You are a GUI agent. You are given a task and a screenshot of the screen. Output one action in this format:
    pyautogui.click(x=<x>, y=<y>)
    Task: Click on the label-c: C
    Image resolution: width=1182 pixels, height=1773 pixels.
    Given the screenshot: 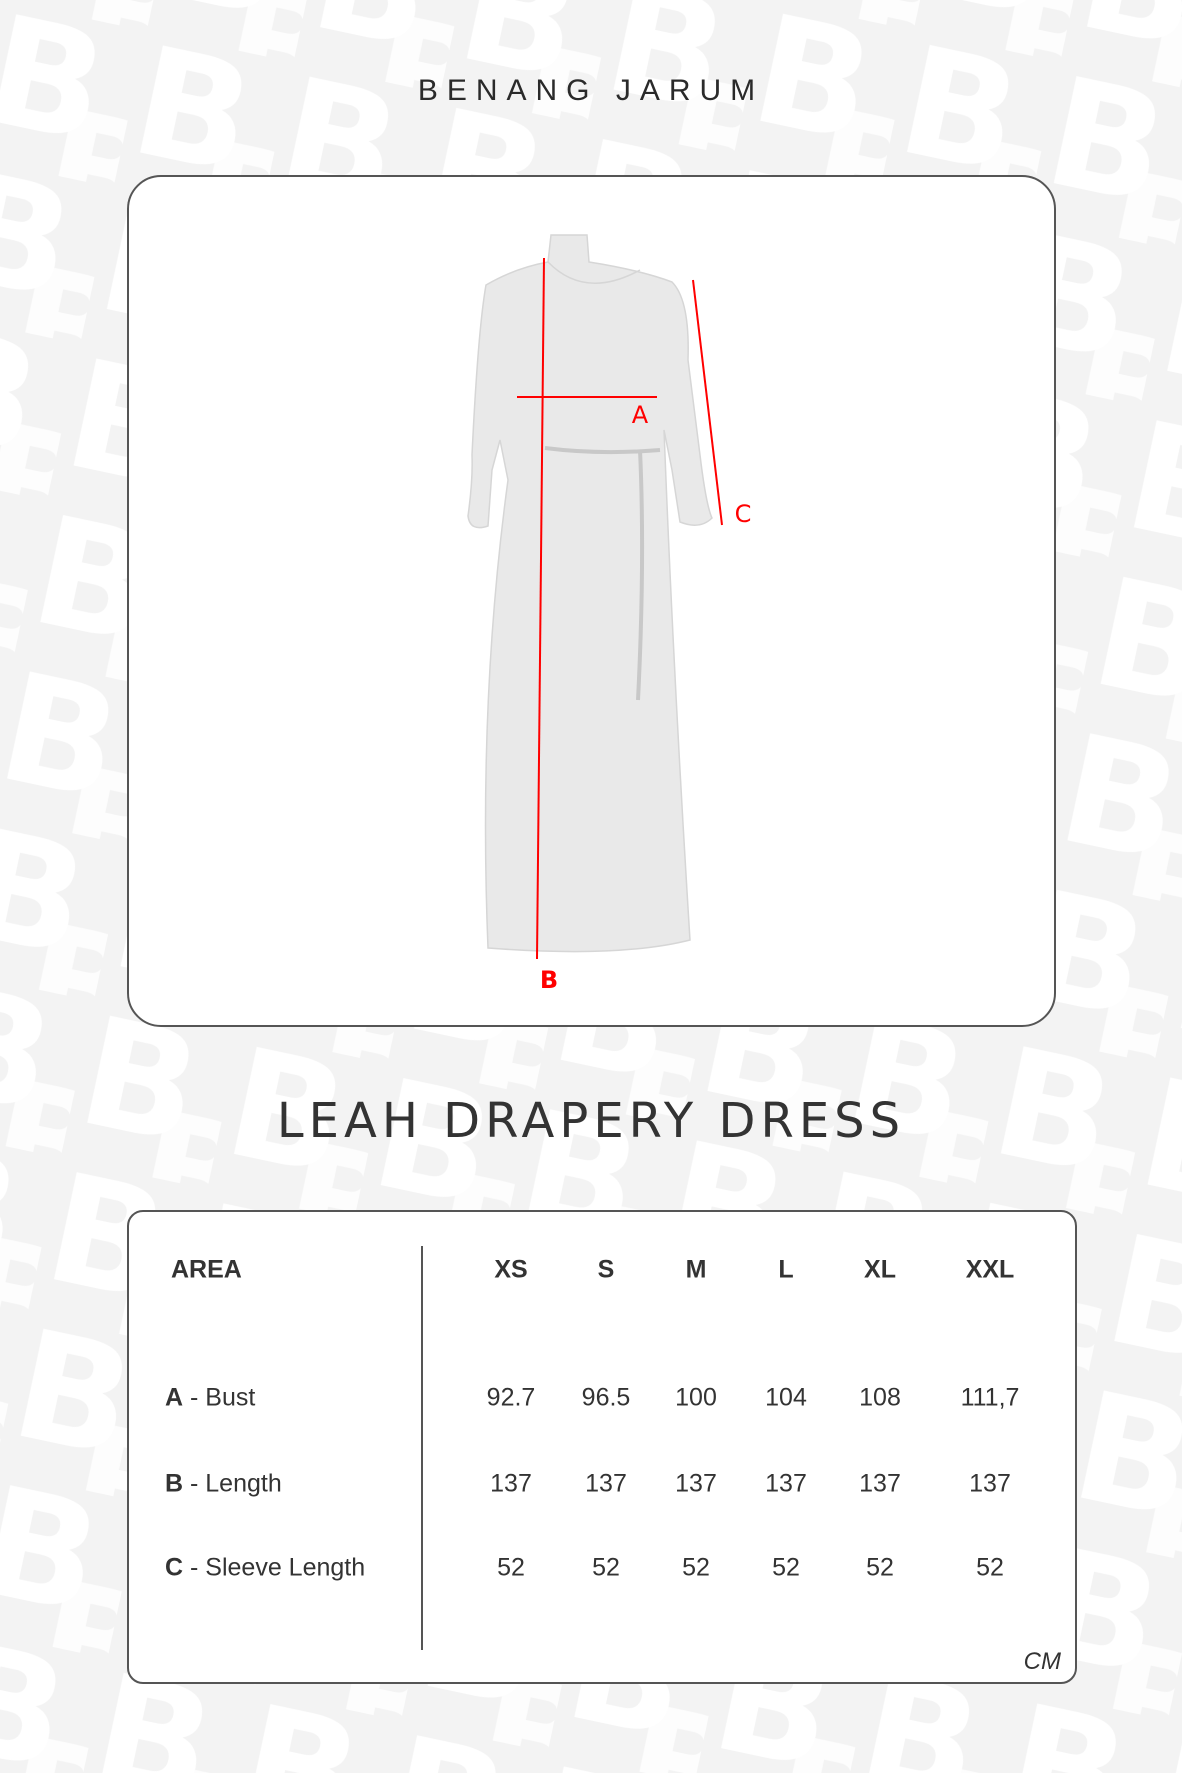 What is the action you would take?
    pyautogui.click(x=743, y=514)
    